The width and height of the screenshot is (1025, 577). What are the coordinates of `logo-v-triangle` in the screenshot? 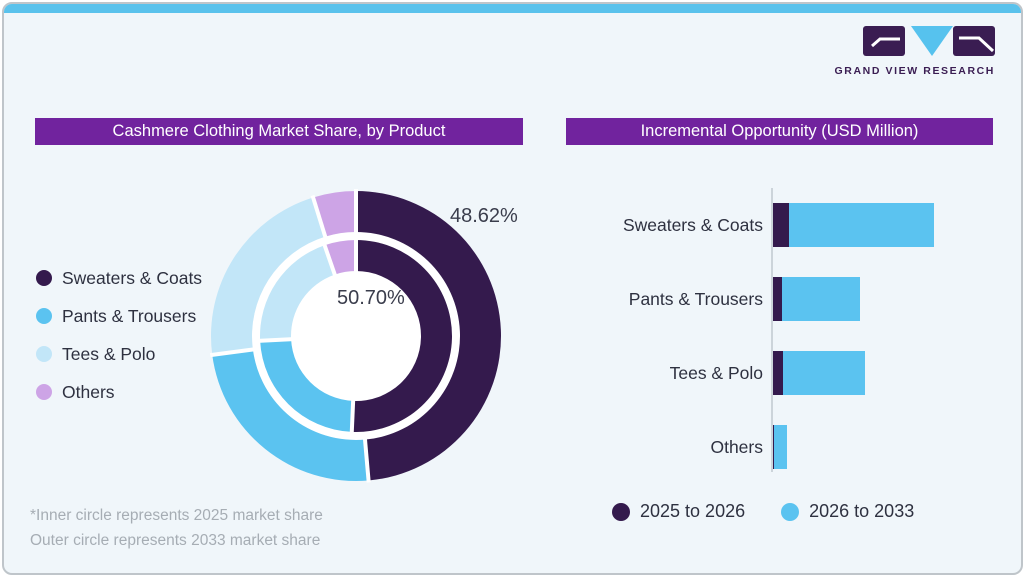 It's located at (932, 41).